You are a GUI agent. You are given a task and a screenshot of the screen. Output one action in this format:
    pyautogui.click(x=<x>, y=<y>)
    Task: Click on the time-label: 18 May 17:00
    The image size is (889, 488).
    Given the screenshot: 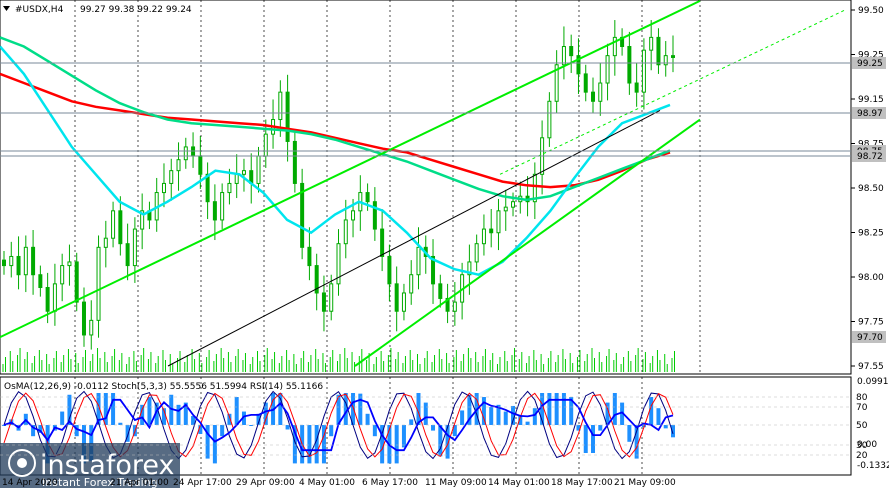 What is the action you would take?
    pyautogui.click(x=582, y=483)
    